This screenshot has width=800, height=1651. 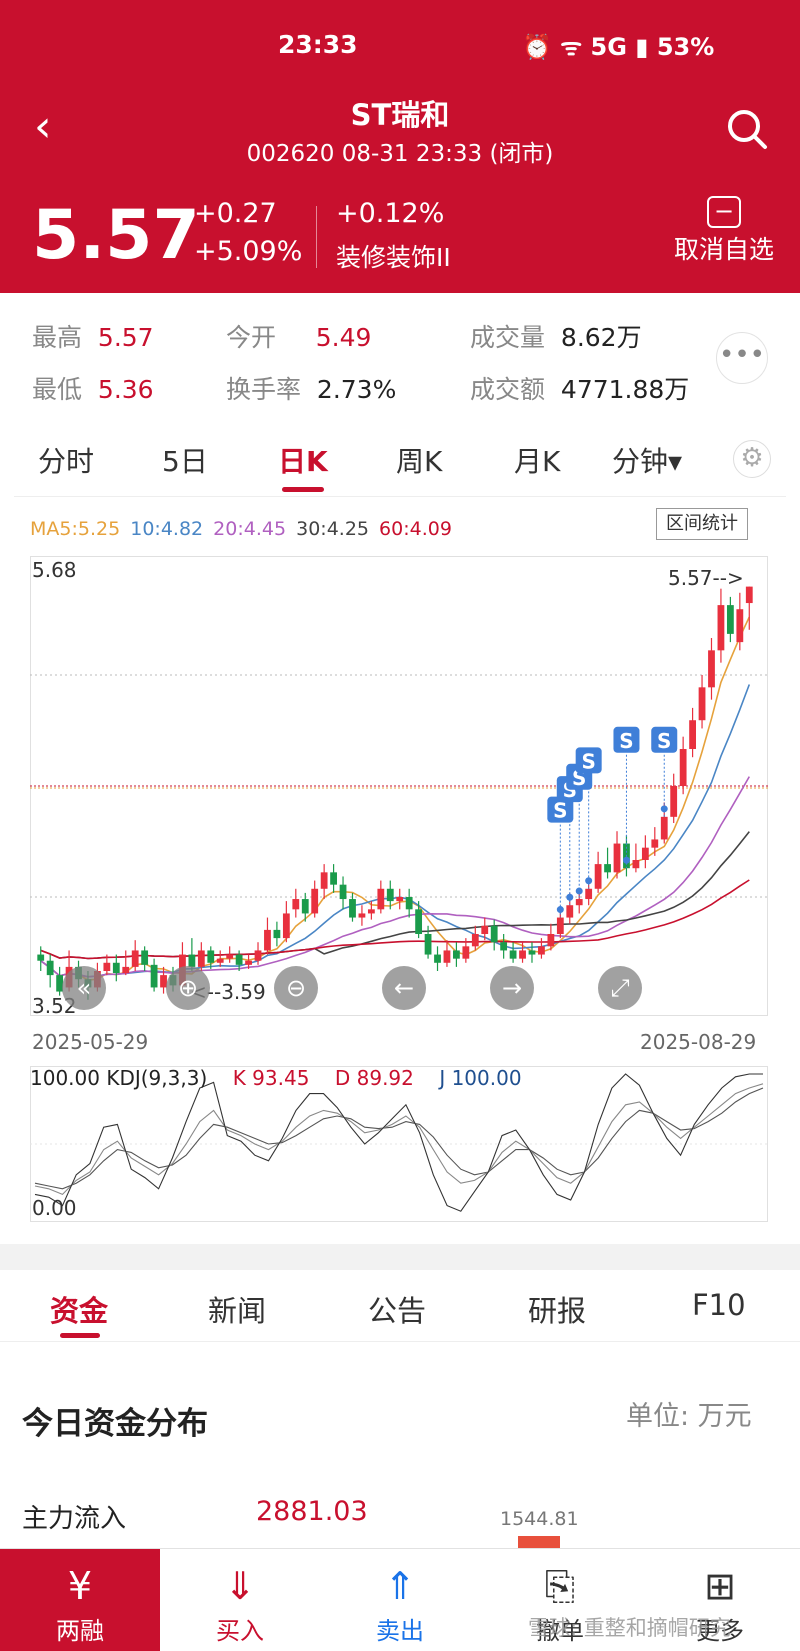 I want to click on tab-monthly-k: 月K, so click(x=537, y=461).